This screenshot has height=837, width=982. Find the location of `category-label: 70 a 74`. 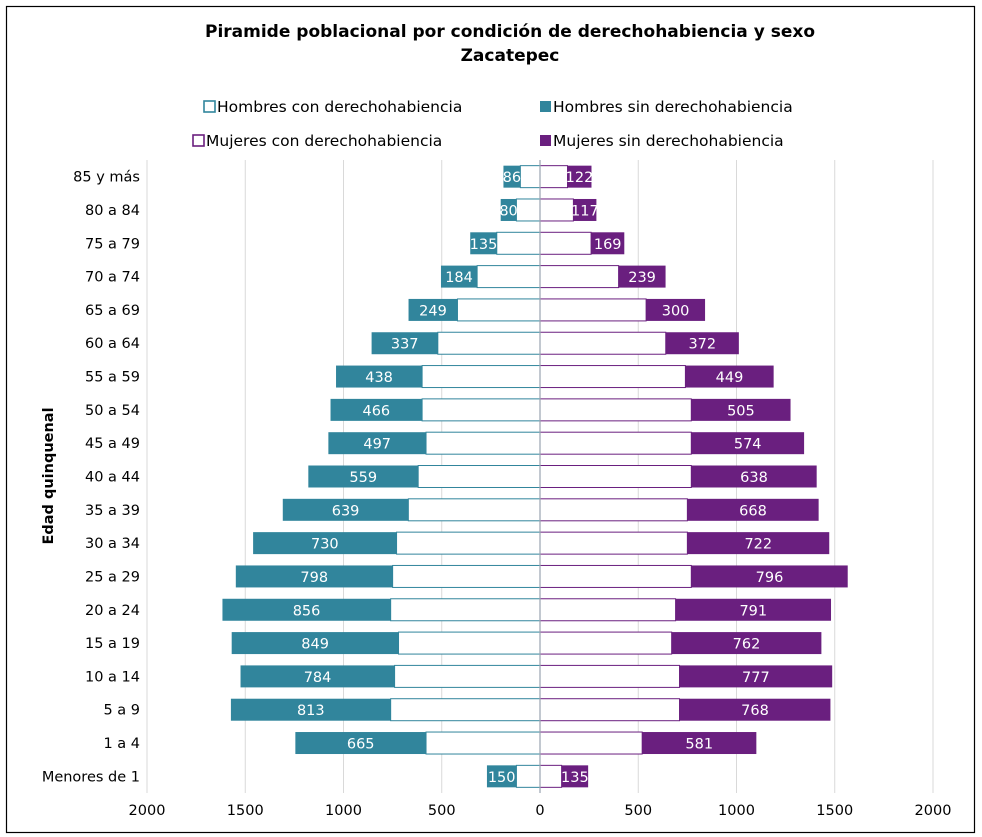

category-label: 70 a 74 is located at coordinates (112, 278).